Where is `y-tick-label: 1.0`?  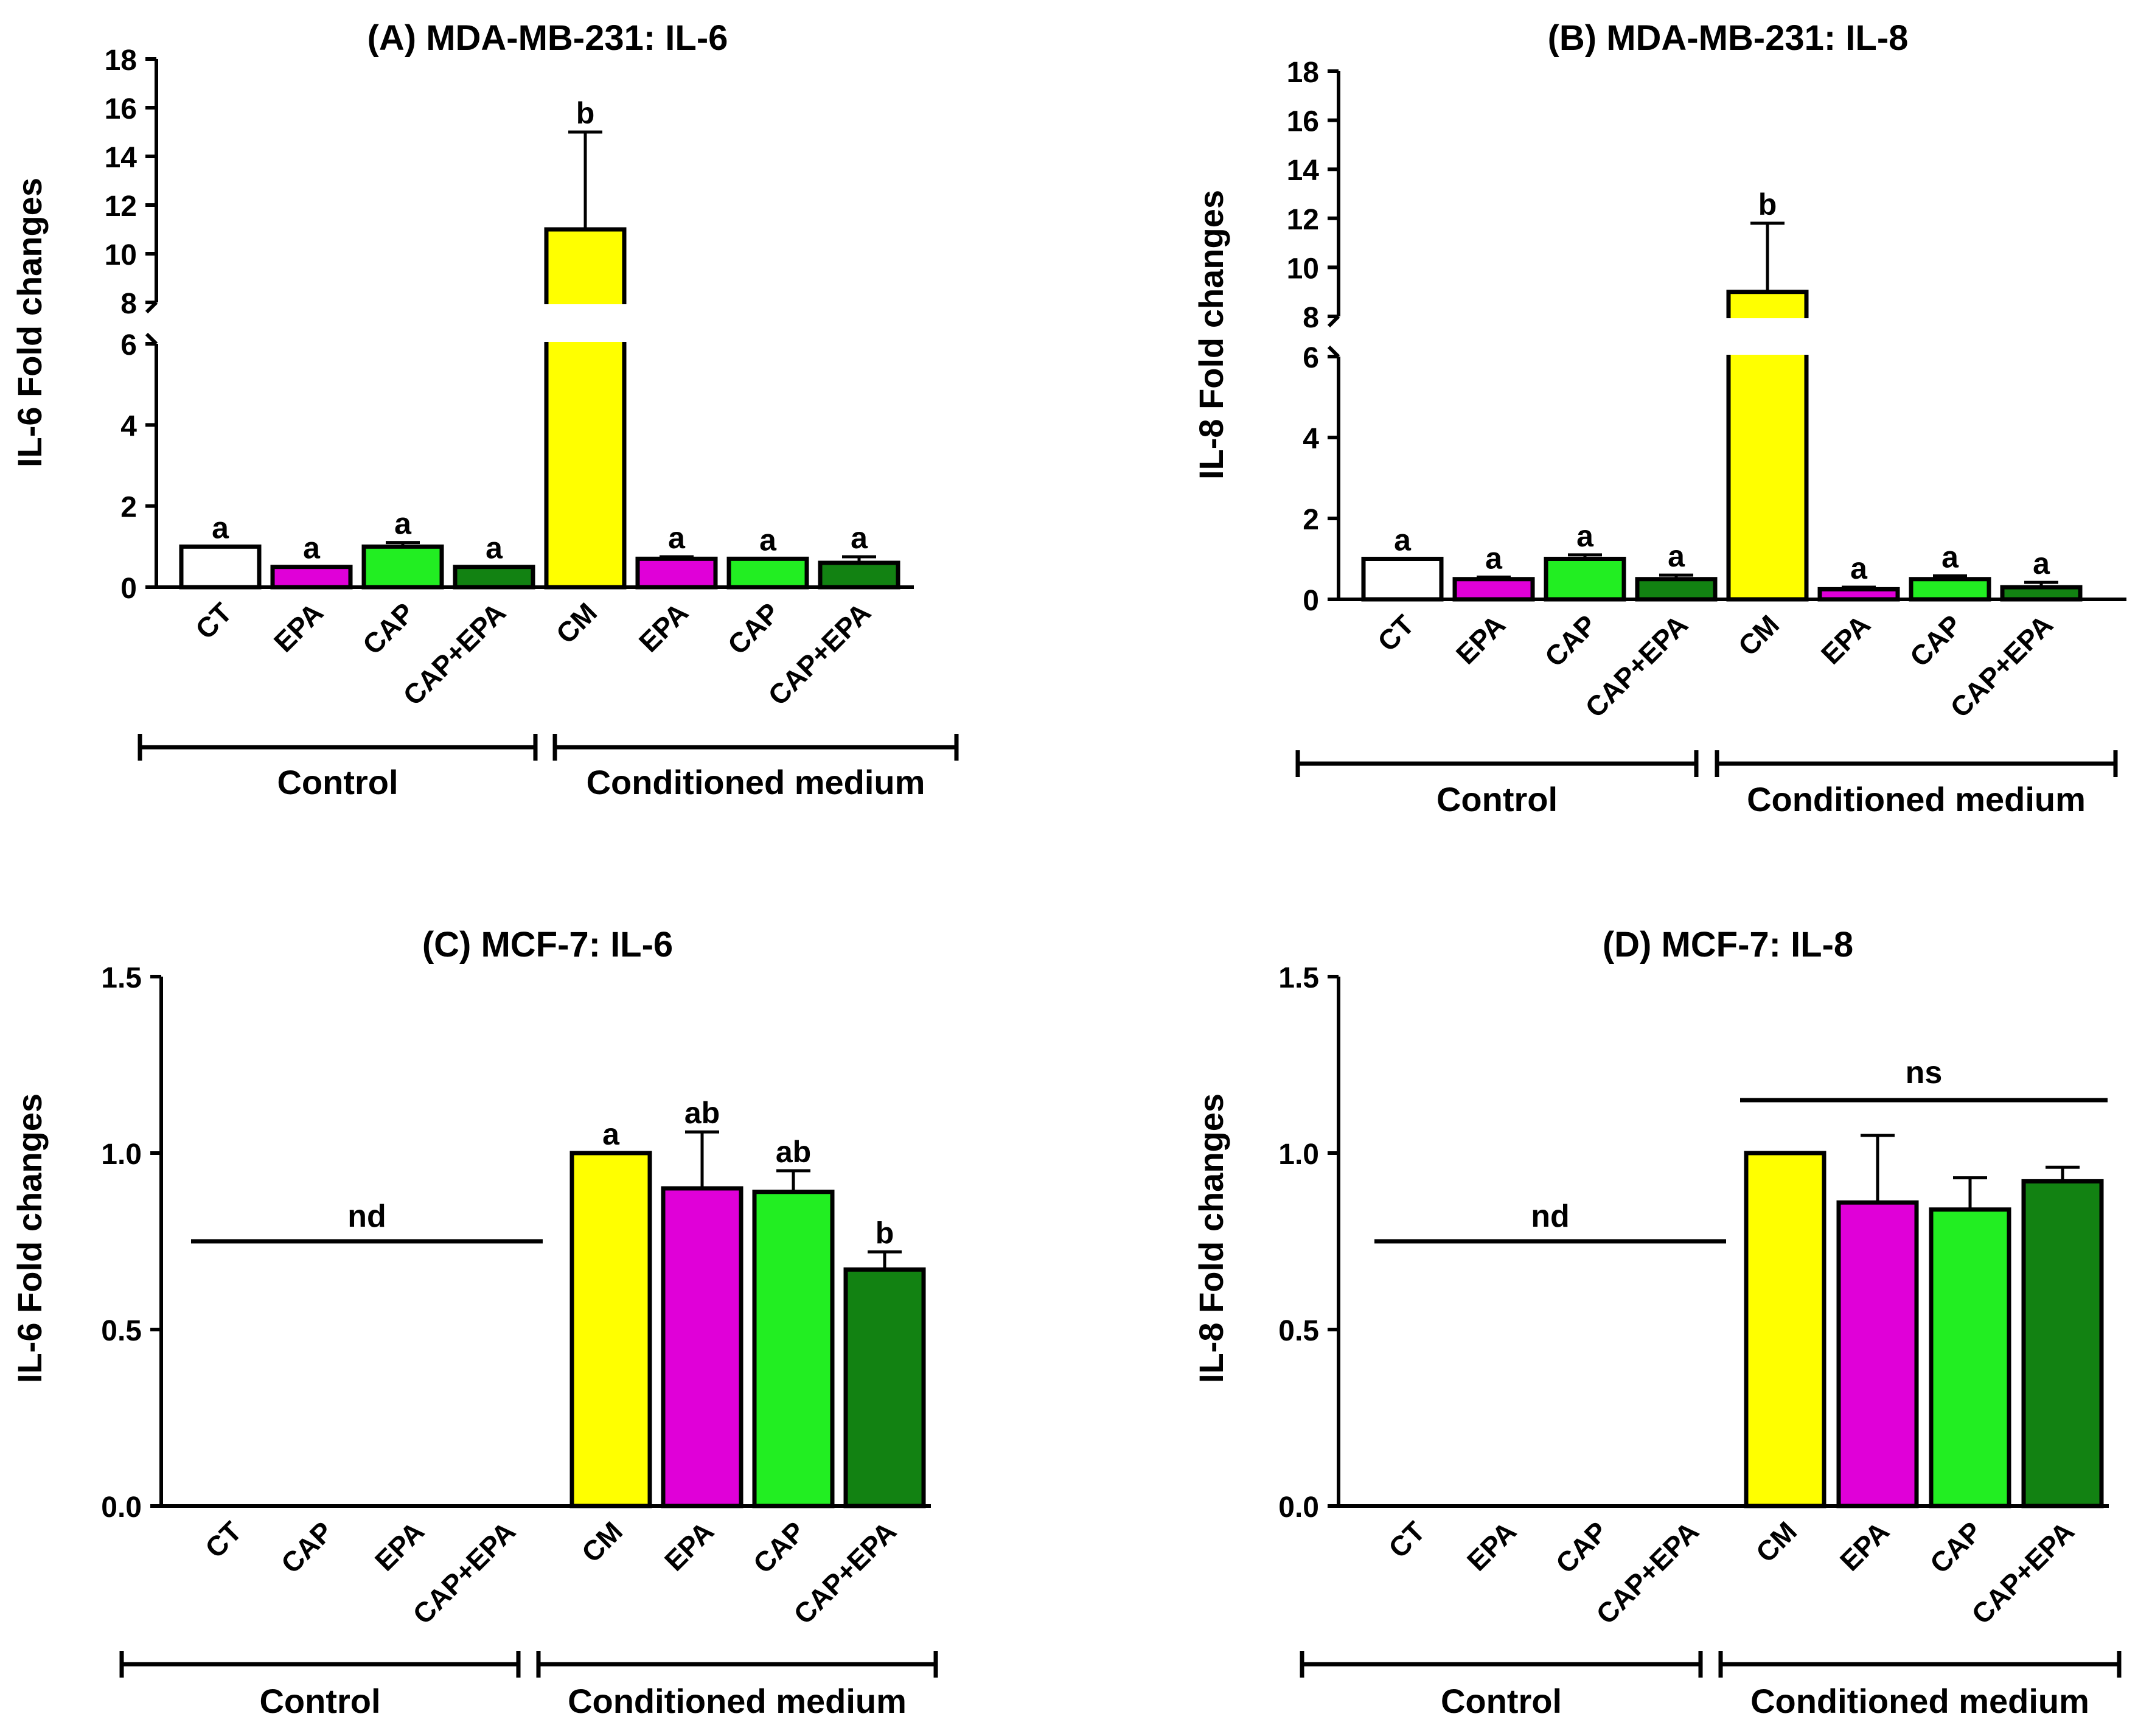
y-tick-label: 1.0 is located at coordinates (1298, 1154).